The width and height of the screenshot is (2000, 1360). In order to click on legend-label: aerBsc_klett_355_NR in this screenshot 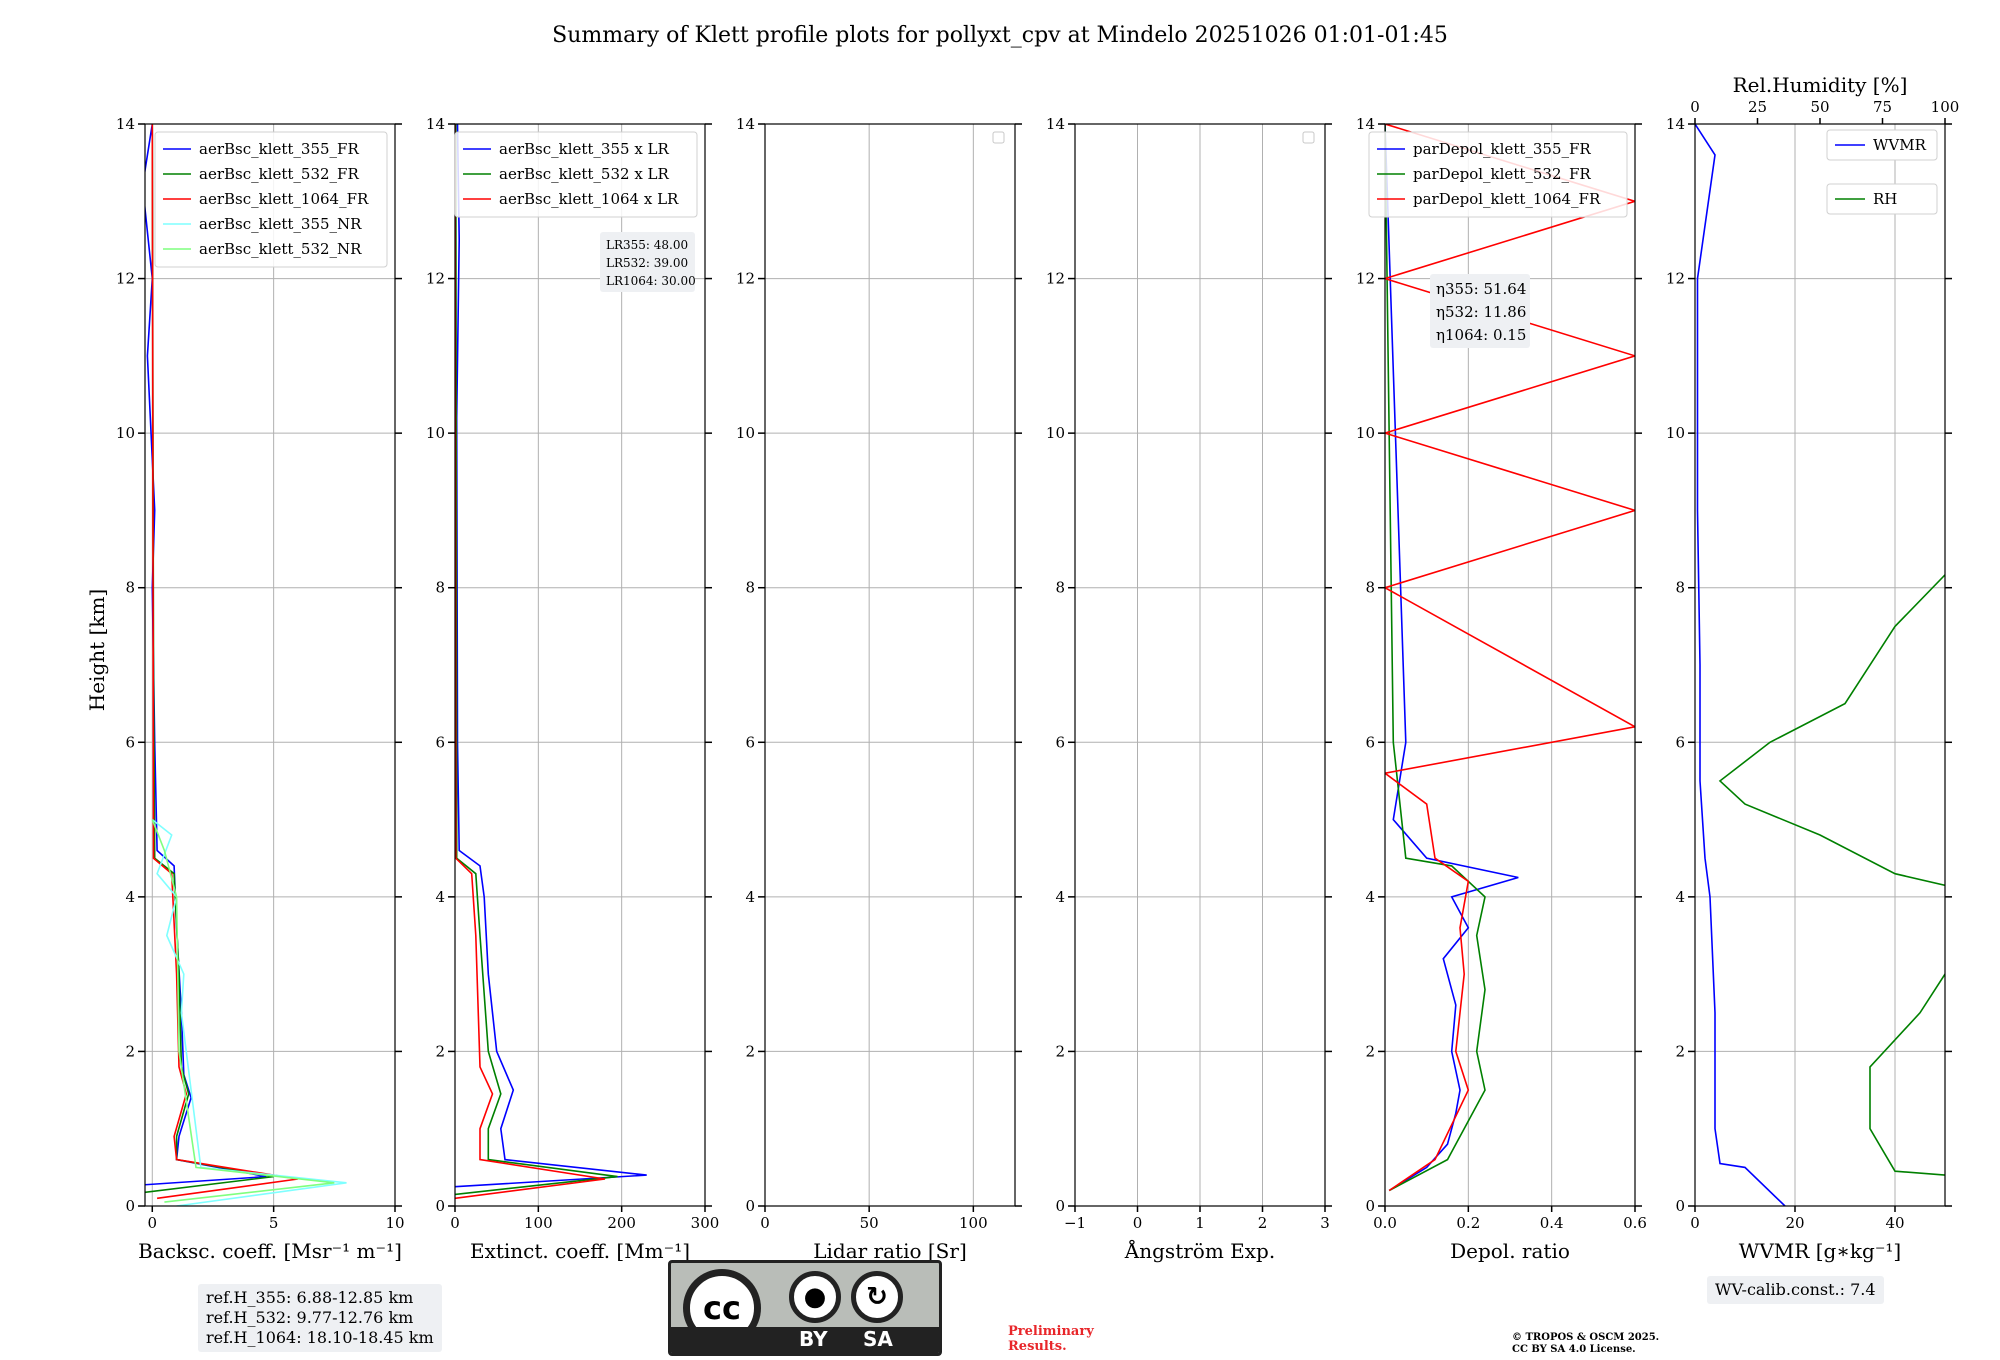, I will do `click(280, 224)`.